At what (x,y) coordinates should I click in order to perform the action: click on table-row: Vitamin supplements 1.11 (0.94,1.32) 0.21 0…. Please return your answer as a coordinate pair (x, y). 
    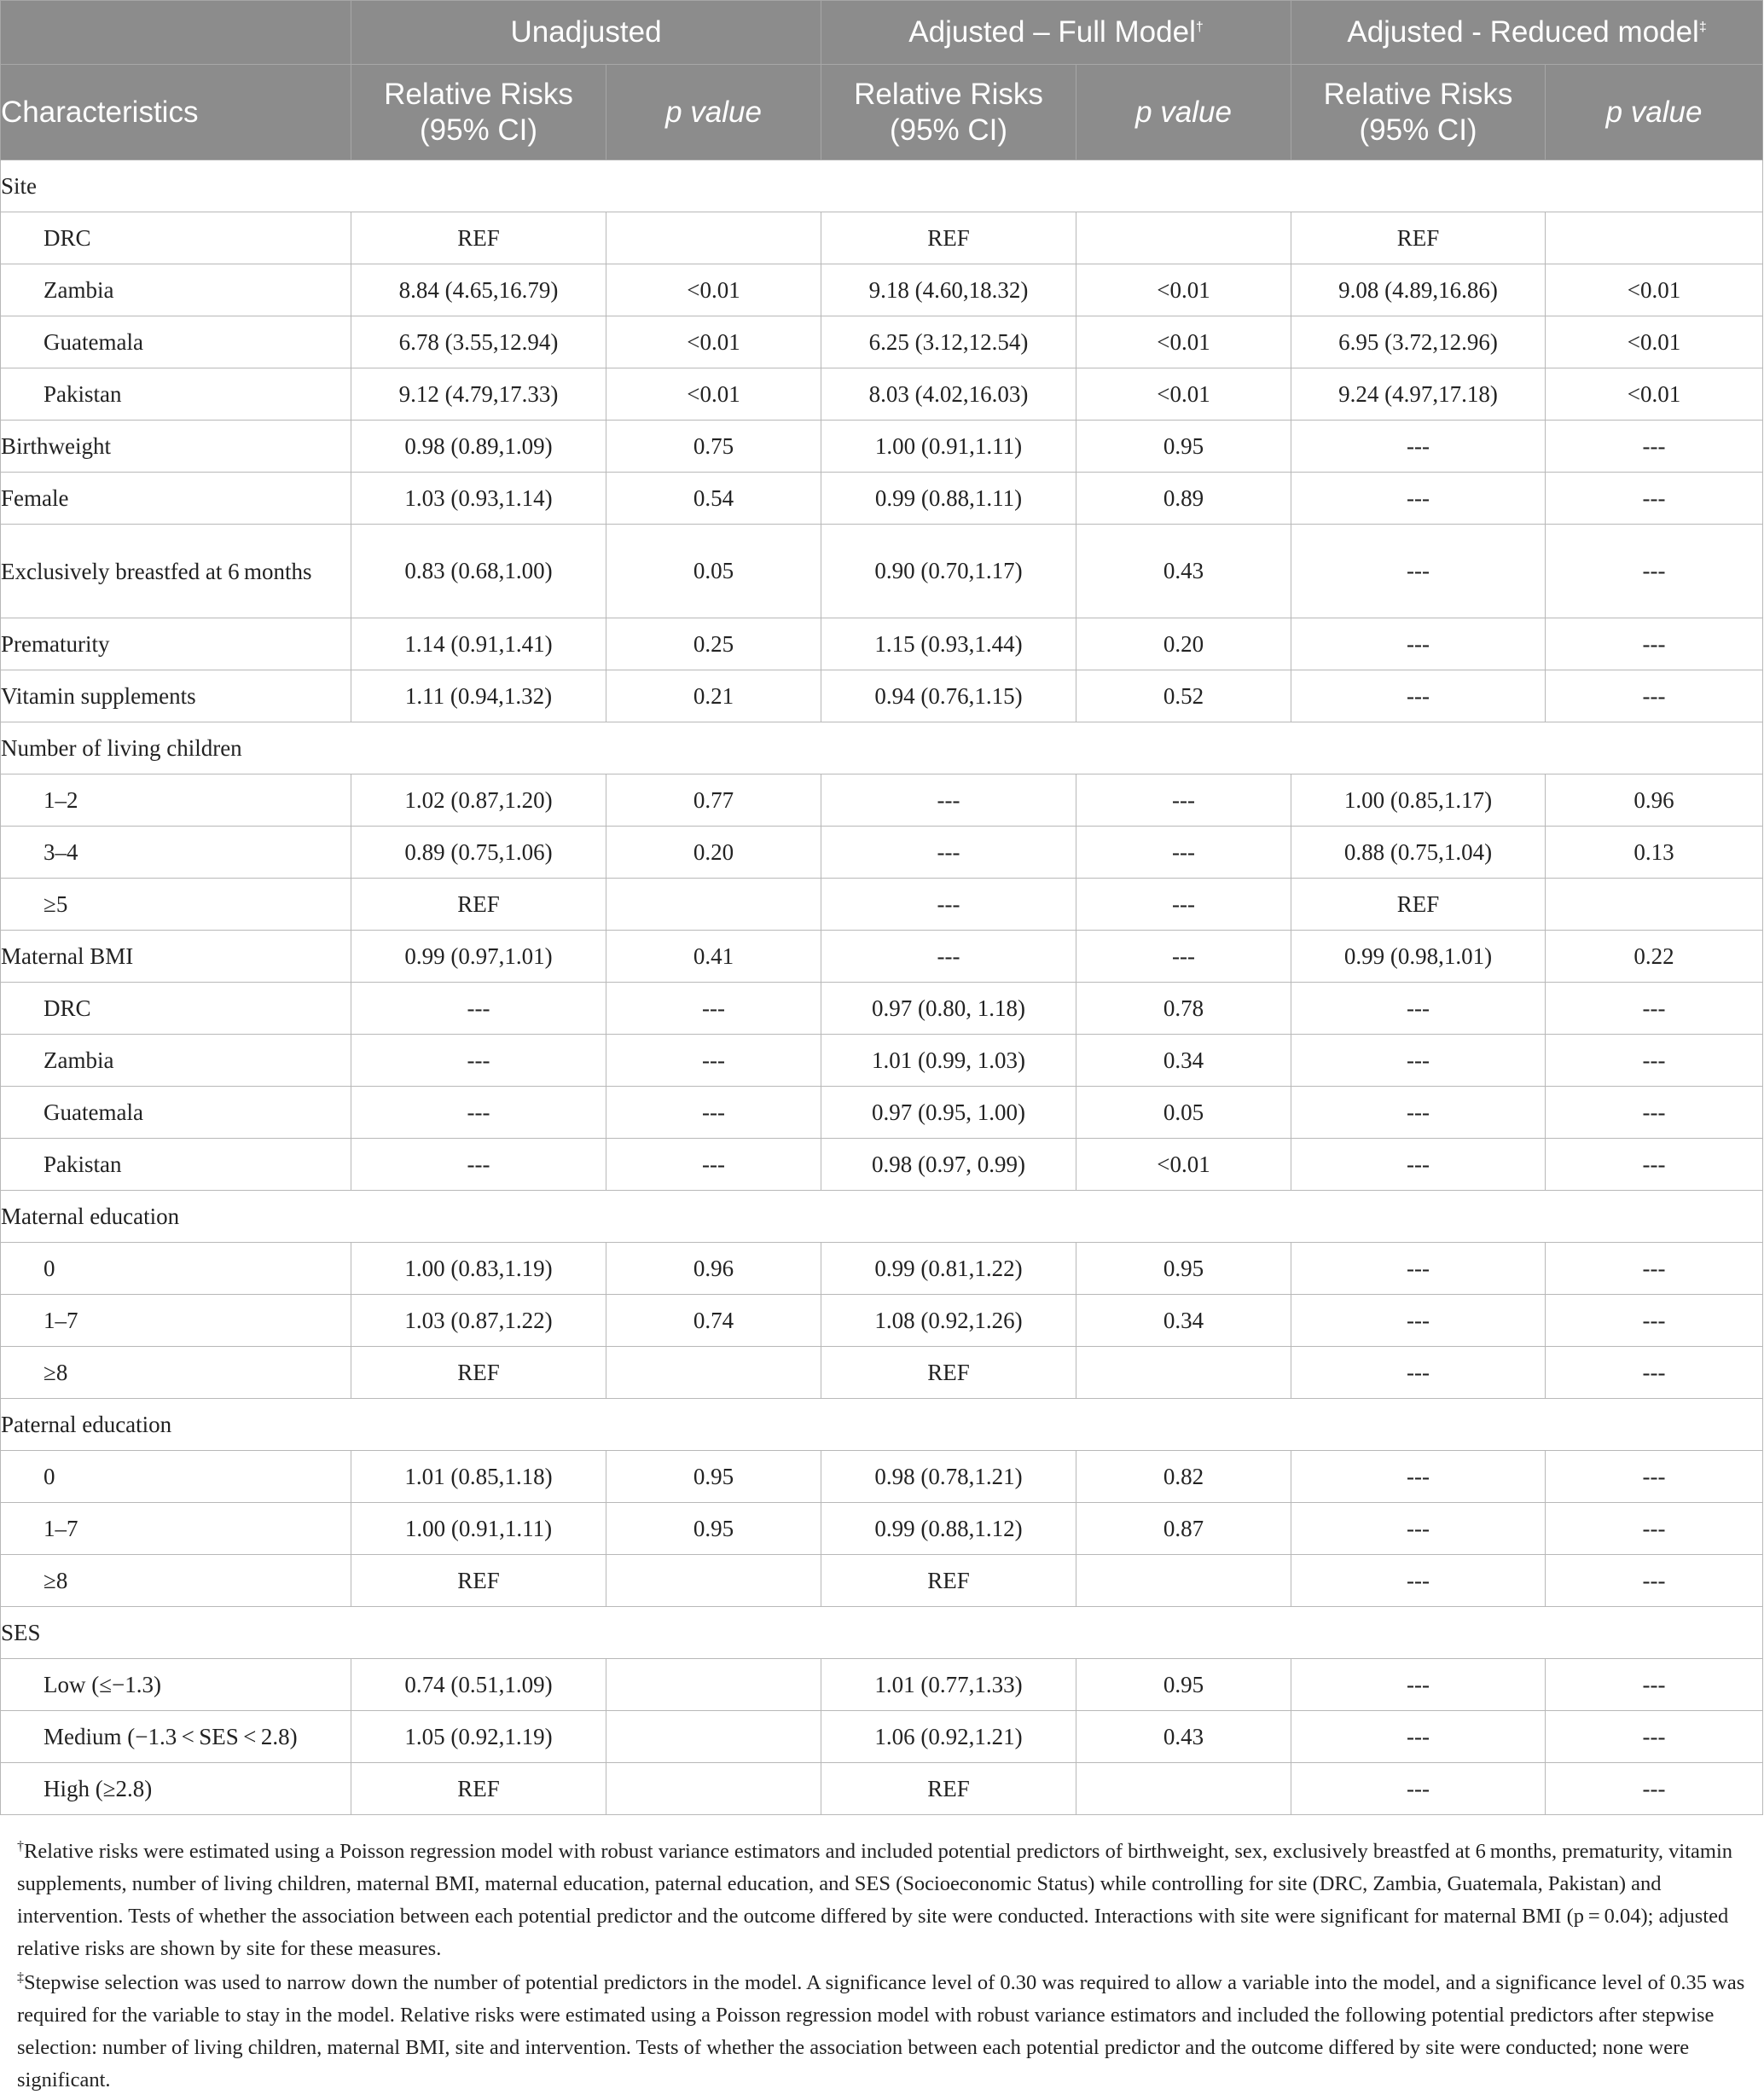
    Looking at the image, I should click on (882, 696).